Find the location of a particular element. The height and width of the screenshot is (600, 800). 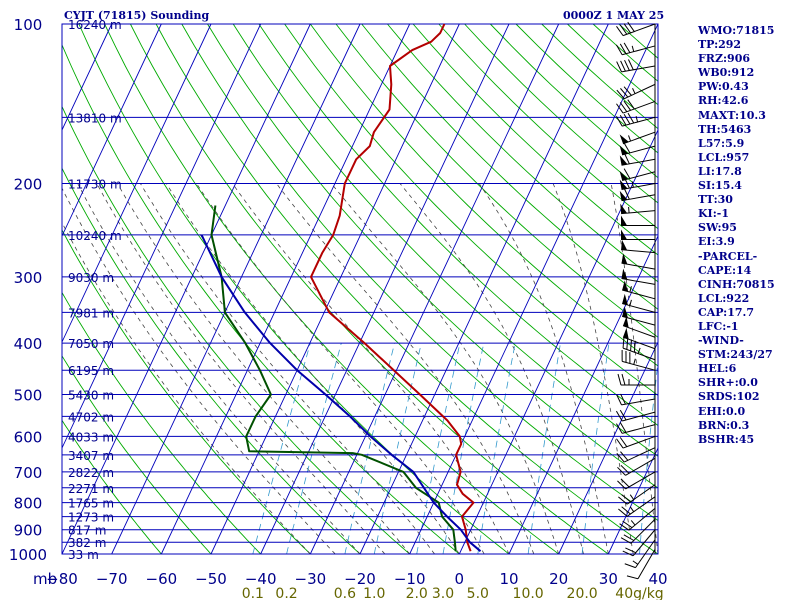

pressure-tick-label: 800 is located at coordinates (28, 504).